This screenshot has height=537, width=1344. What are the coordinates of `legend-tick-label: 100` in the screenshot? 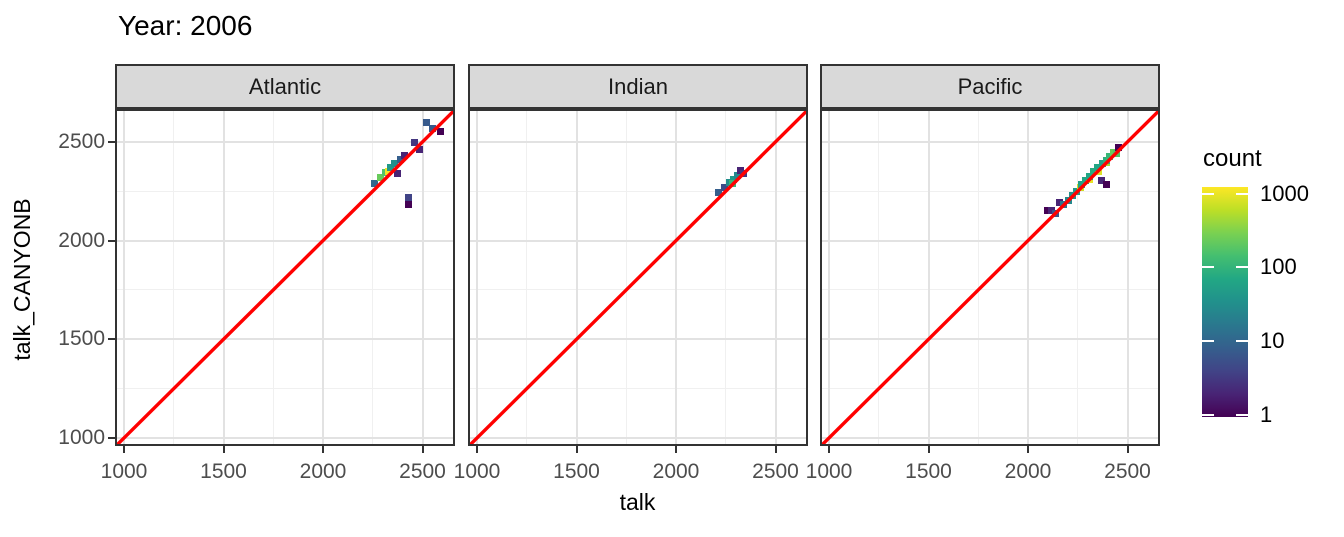 It's located at (1278, 267).